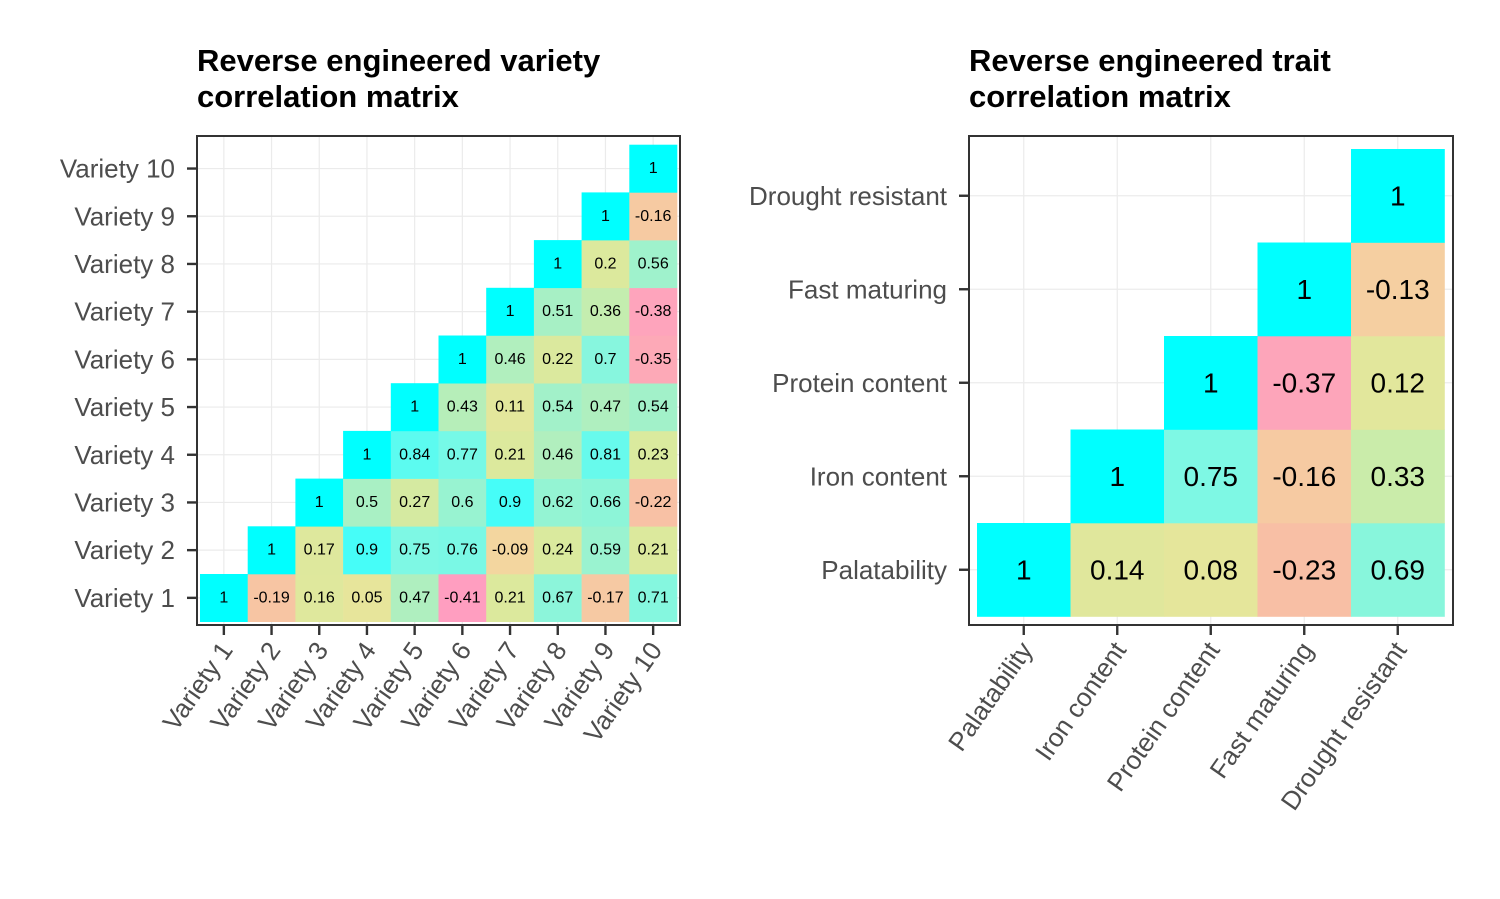 Image resolution: width=1500 pixels, height=899 pixels. I want to click on cell-value-label: 0.56, so click(653, 263).